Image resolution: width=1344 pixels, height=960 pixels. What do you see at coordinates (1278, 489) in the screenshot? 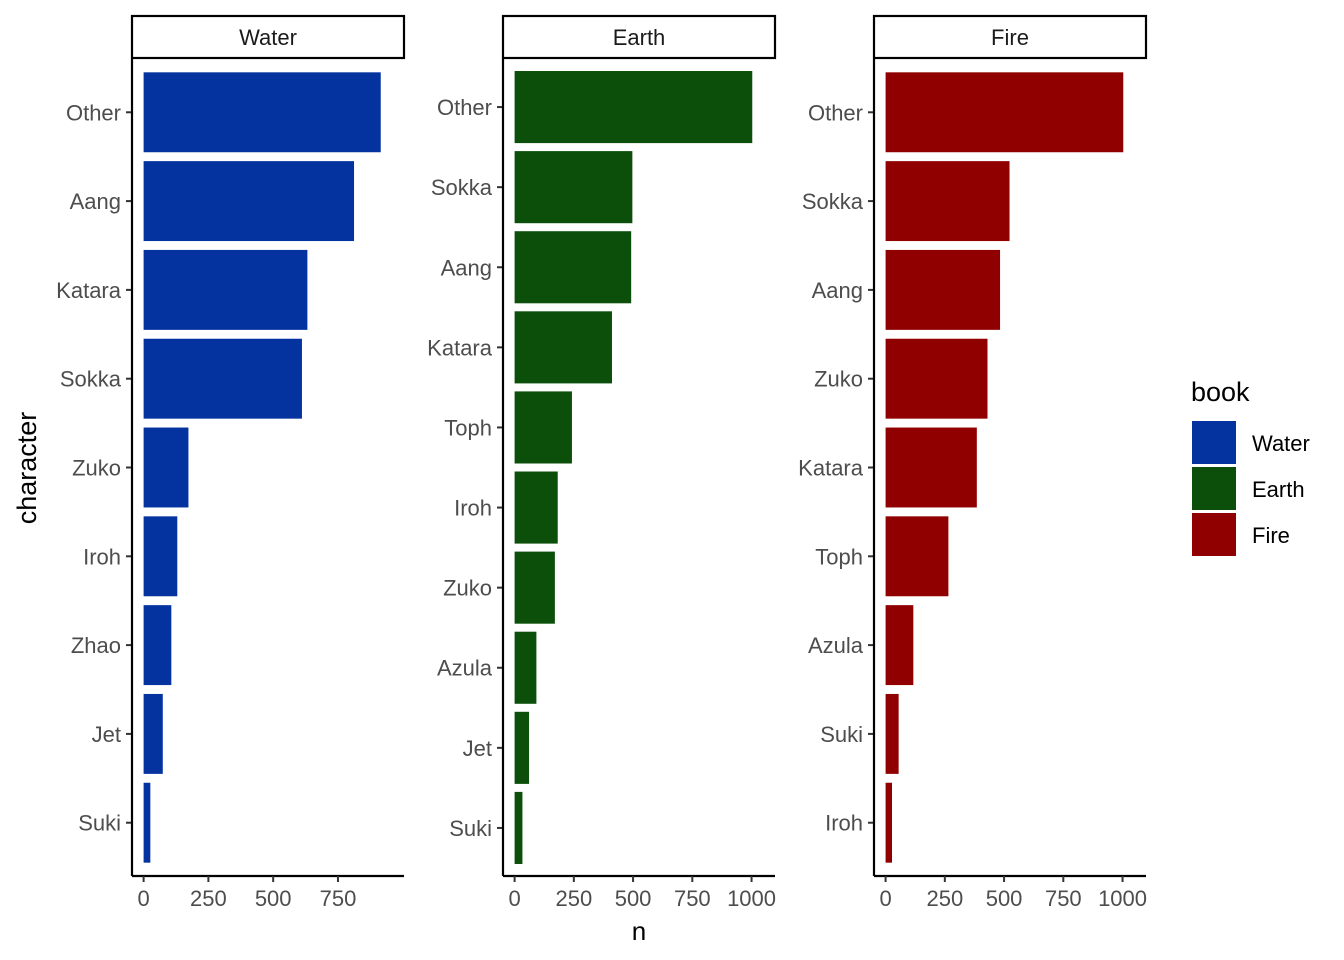
I see `legend-label: Earth` at bounding box center [1278, 489].